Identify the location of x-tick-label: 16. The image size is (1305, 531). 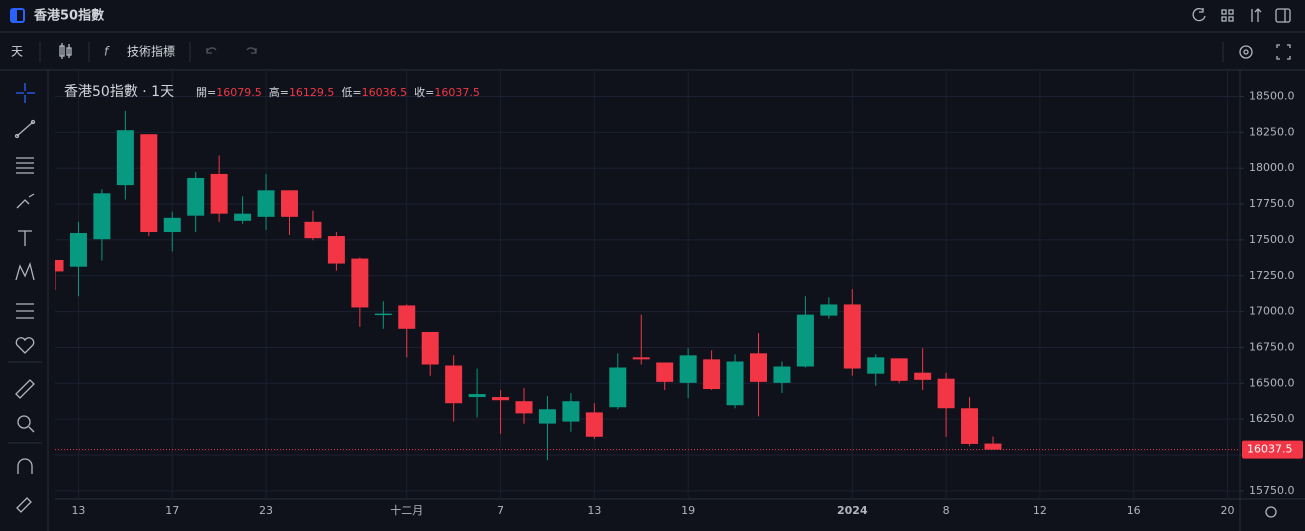
(1134, 510).